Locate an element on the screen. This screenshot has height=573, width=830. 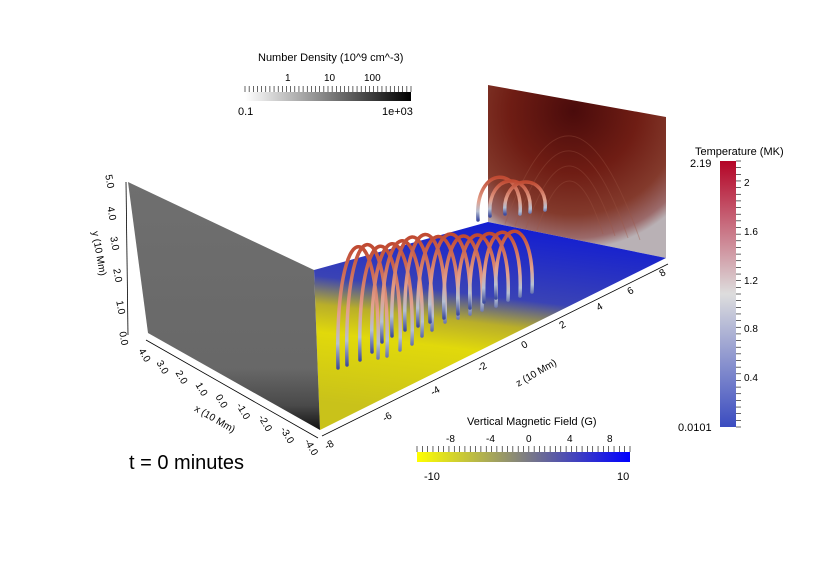
temperature-max-label: 2.19 is located at coordinates (701, 164).